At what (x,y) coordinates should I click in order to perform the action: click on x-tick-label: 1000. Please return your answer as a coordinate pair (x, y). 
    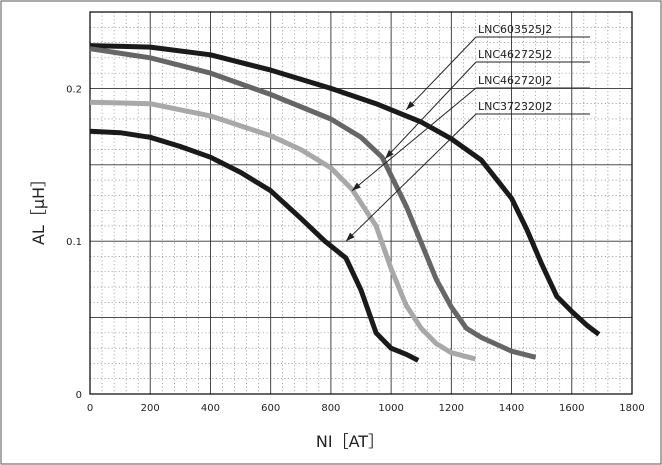
    Looking at the image, I should click on (390, 408).